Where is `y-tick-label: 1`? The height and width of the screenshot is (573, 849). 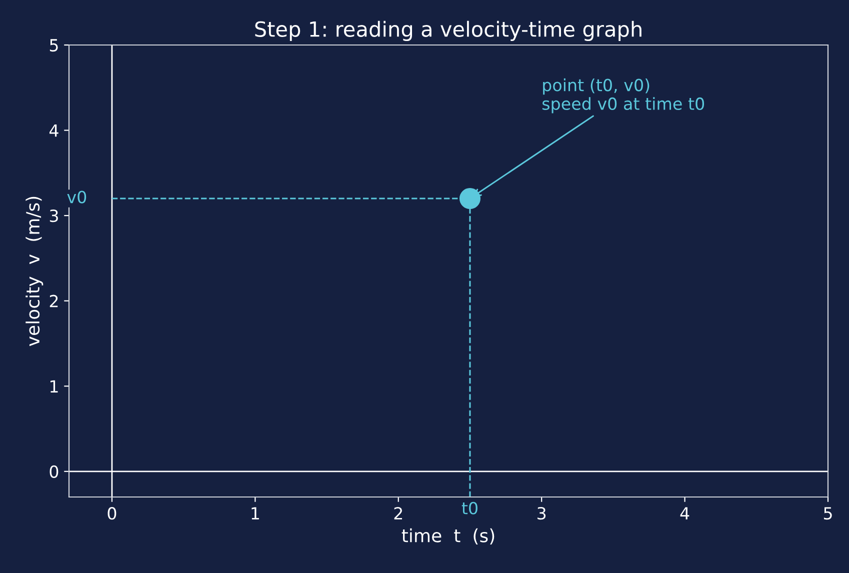 y-tick-label: 1 is located at coordinates (54, 386).